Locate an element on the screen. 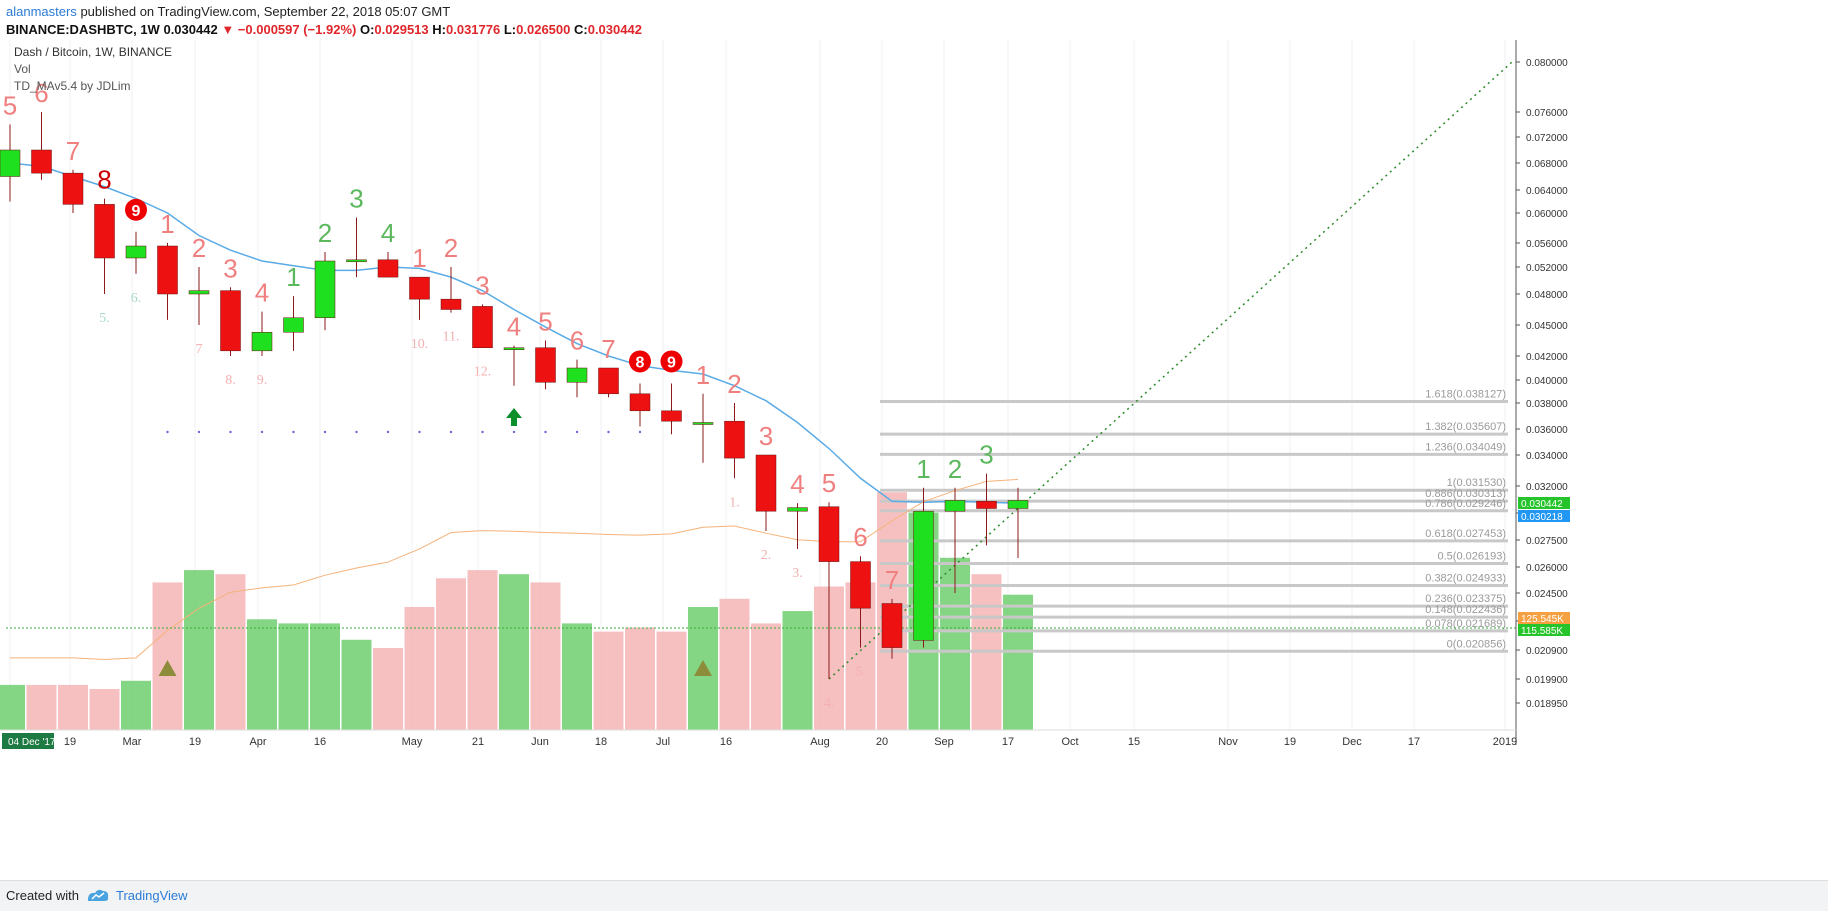 The image size is (1828, 911). price-tick-label: 0.018950 is located at coordinates (1547, 704).